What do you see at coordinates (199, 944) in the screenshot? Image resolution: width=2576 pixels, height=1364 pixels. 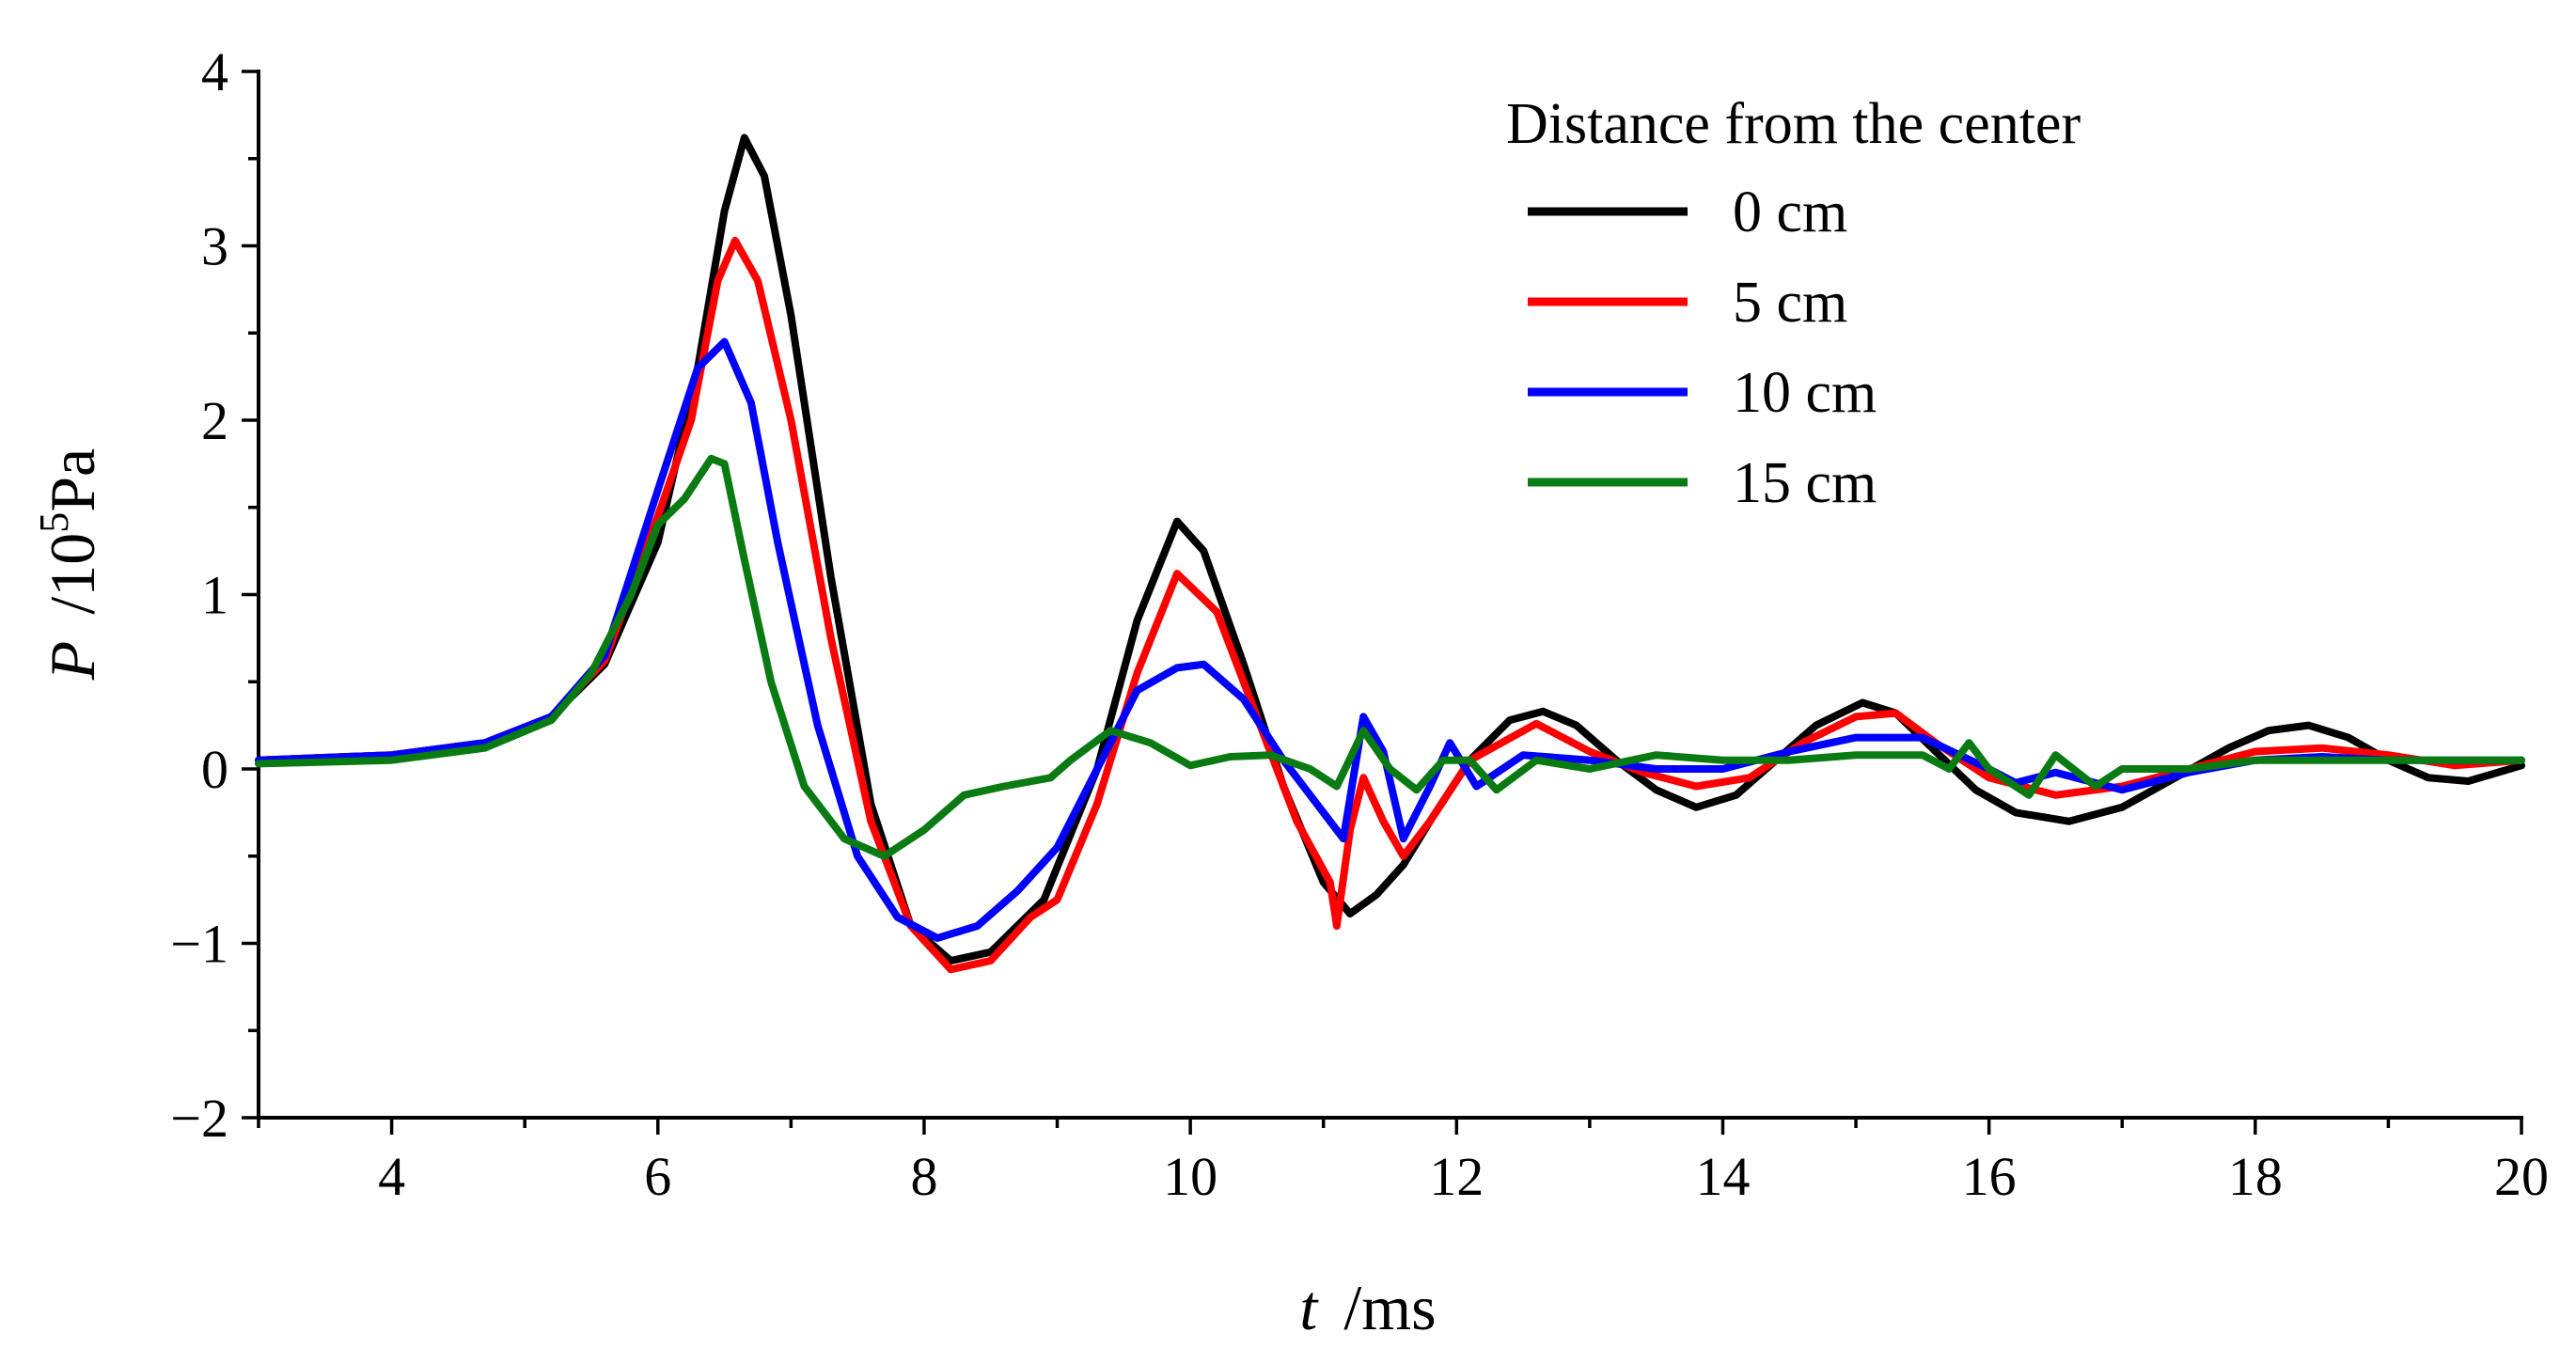 I see `y-tick-label: −1` at bounding box center [199, 944].